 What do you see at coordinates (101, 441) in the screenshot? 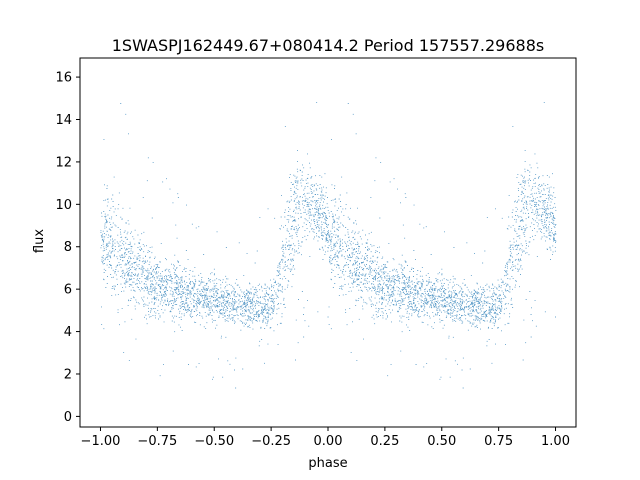
I see `x-tick-label: −1.00` at bounding box center [101, 441].